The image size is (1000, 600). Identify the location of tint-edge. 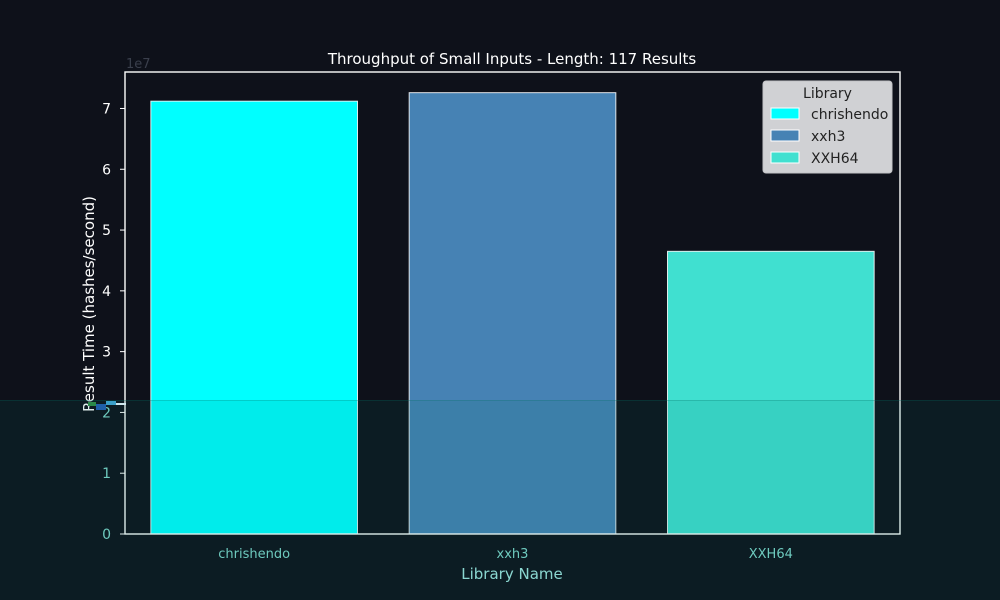
(500, 400).